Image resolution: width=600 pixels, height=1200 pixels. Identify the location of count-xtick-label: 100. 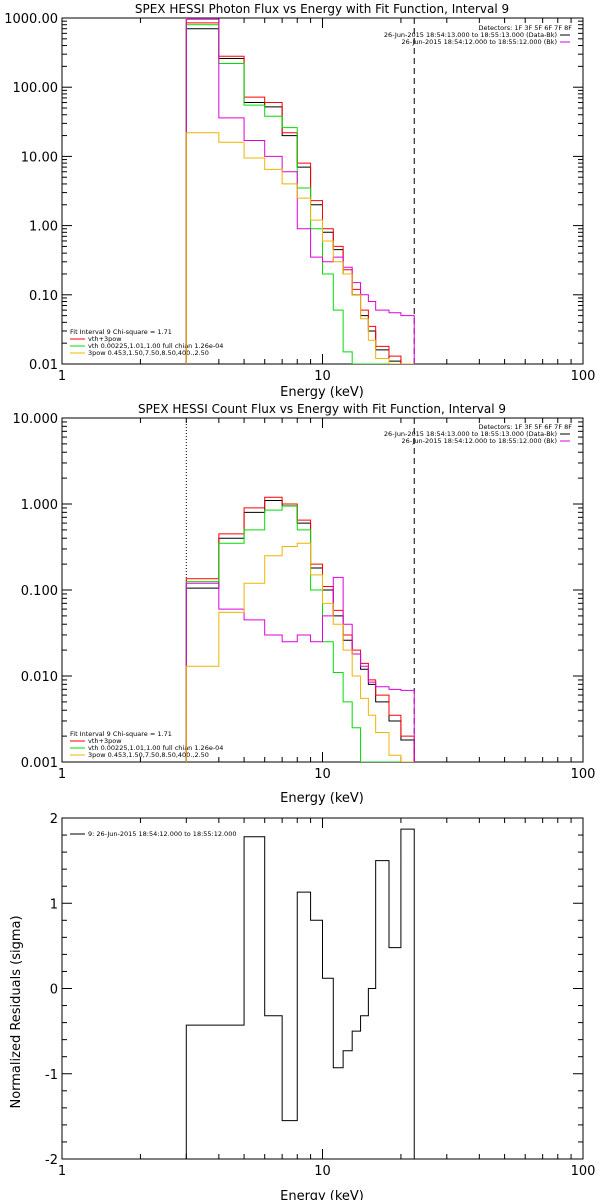
(583, 774).